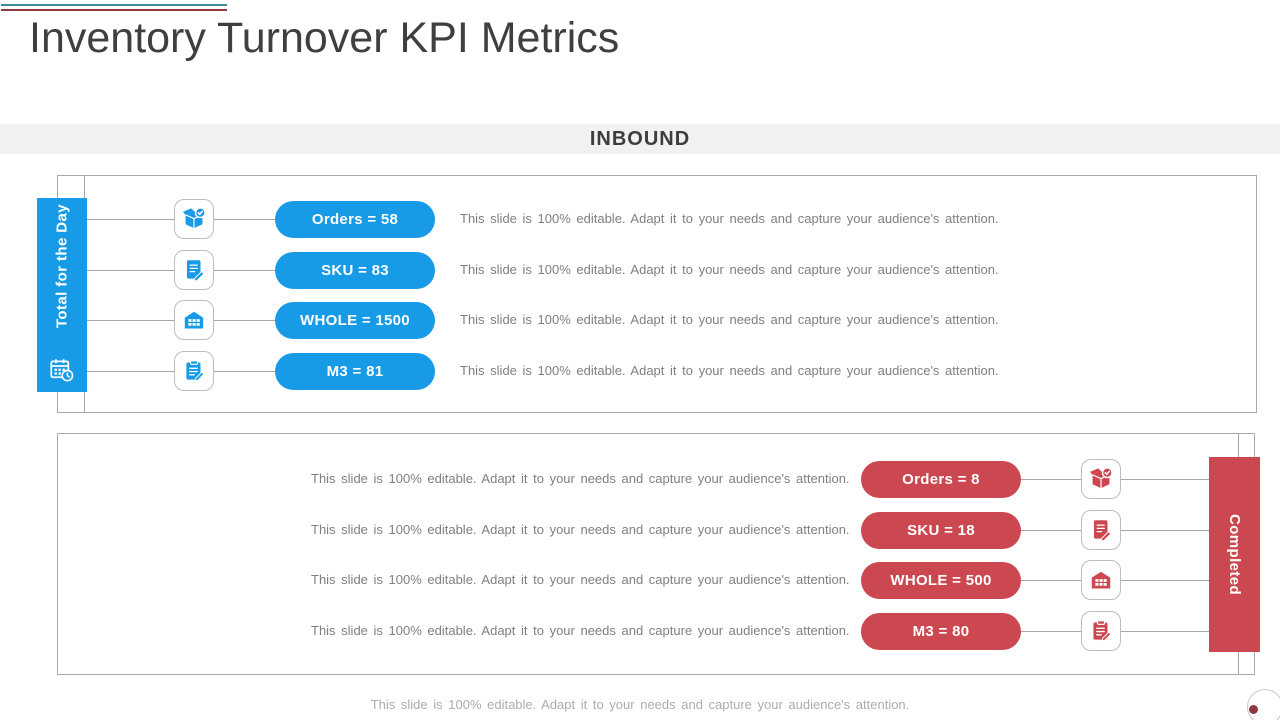 The image size is (1280, 720). What do you see at coordinates (62, 266) in the screenshot?
I see `total-for-the-day-label: Total for the Day` at bounding box center [62, 266].